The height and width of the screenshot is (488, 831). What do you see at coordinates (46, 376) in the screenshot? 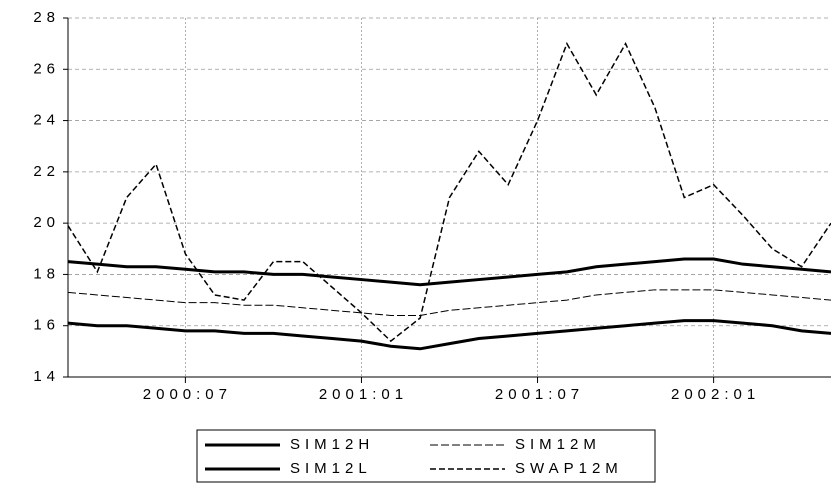
I see `y-tick-label: 14` at bounding box center [46, 376].